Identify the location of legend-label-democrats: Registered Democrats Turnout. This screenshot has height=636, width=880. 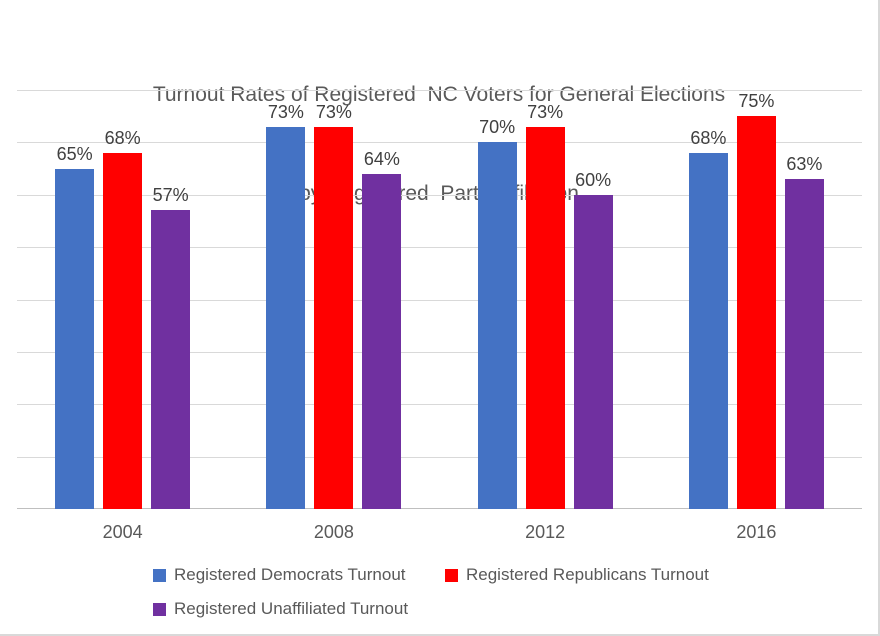
(290, 574).